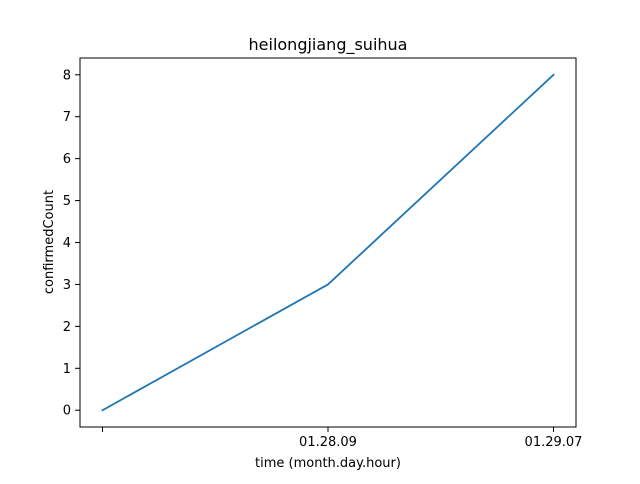  I want to click on y-tick-label: 5, so click(67, 201).